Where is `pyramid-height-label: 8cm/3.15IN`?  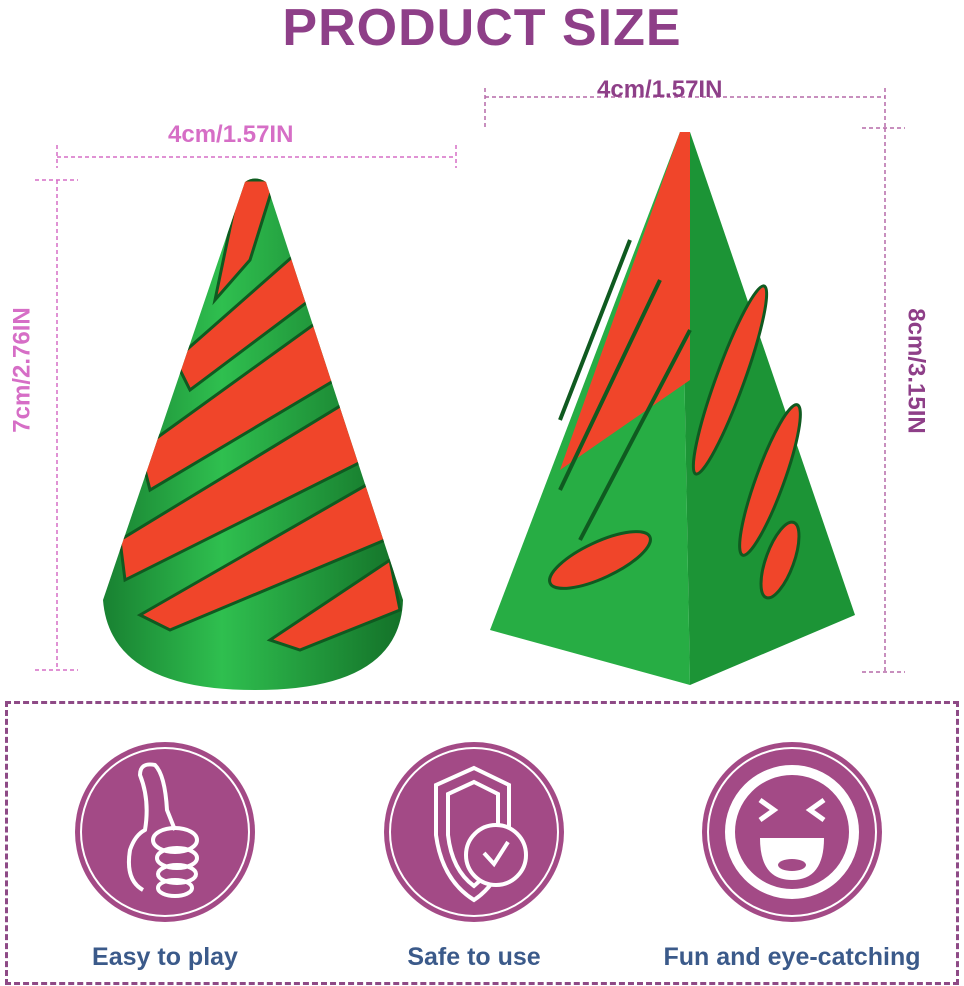
pyramid-height-label: 8cm/3.15IN is located at coordinates (916, 371).